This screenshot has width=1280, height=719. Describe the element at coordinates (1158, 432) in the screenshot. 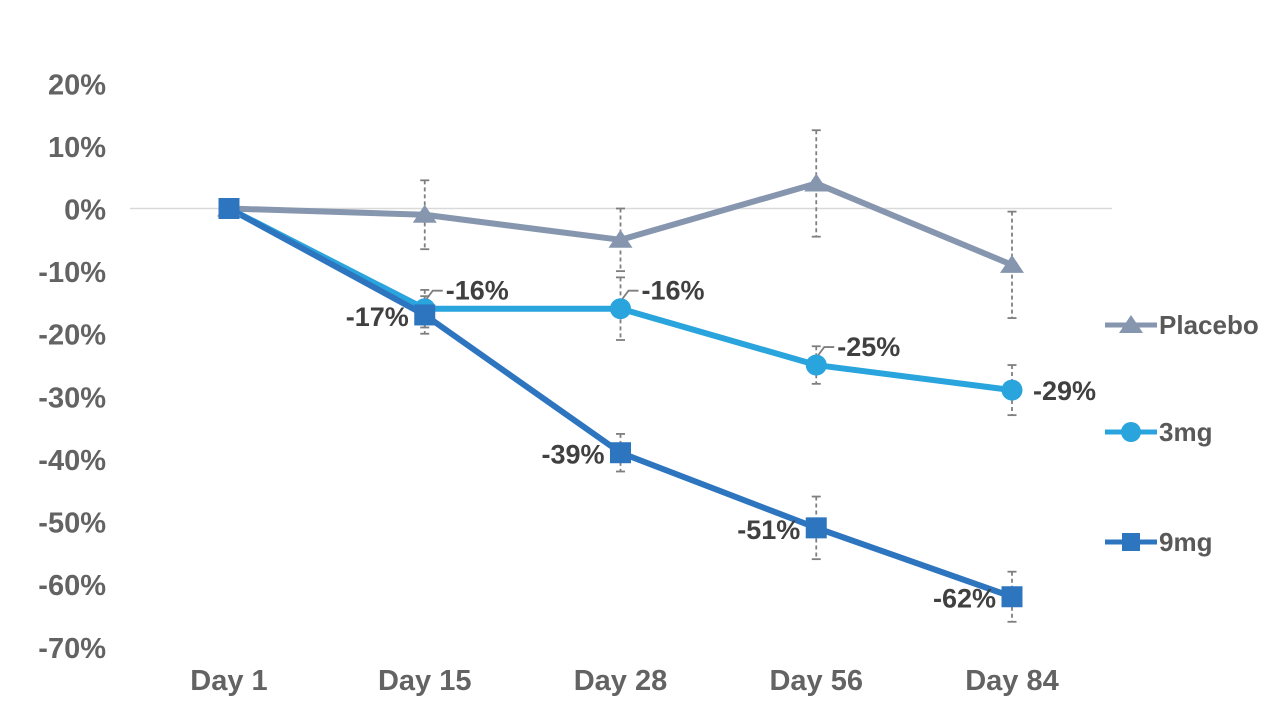

I see `legend-item-3mg: 3mg` at that location.